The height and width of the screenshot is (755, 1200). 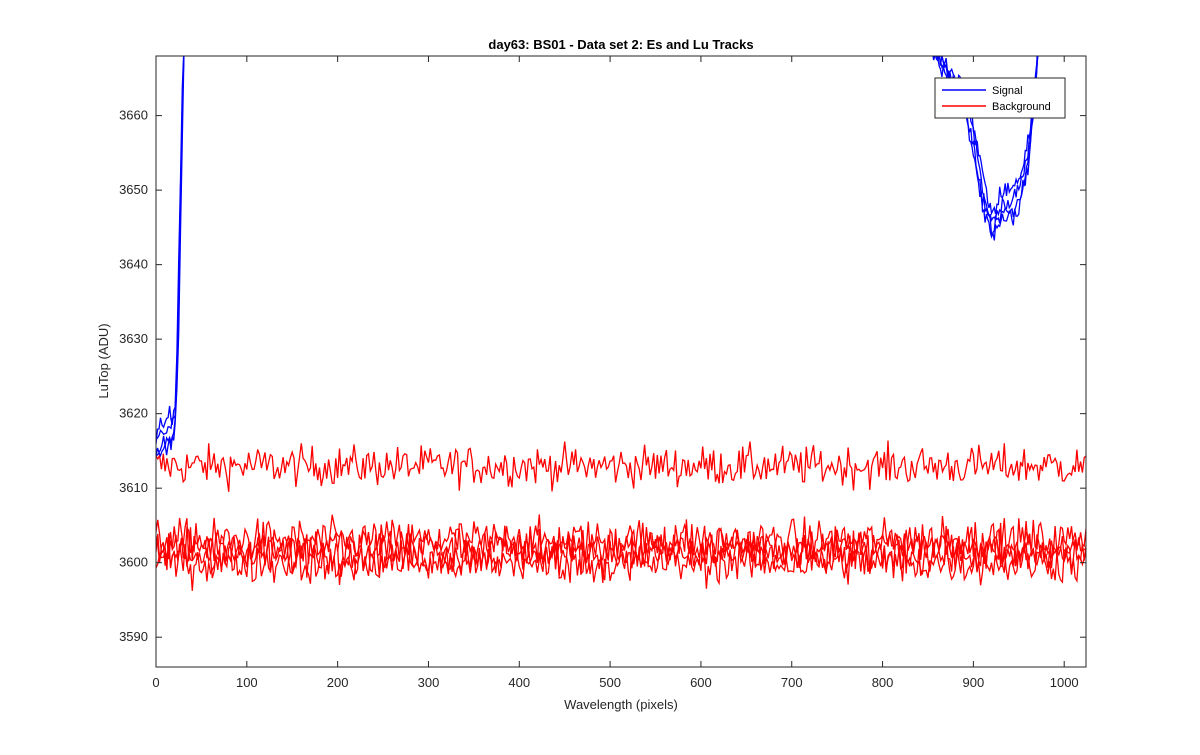 I want to click on x-tick-label: 1000, so click(x=1064, y=682).